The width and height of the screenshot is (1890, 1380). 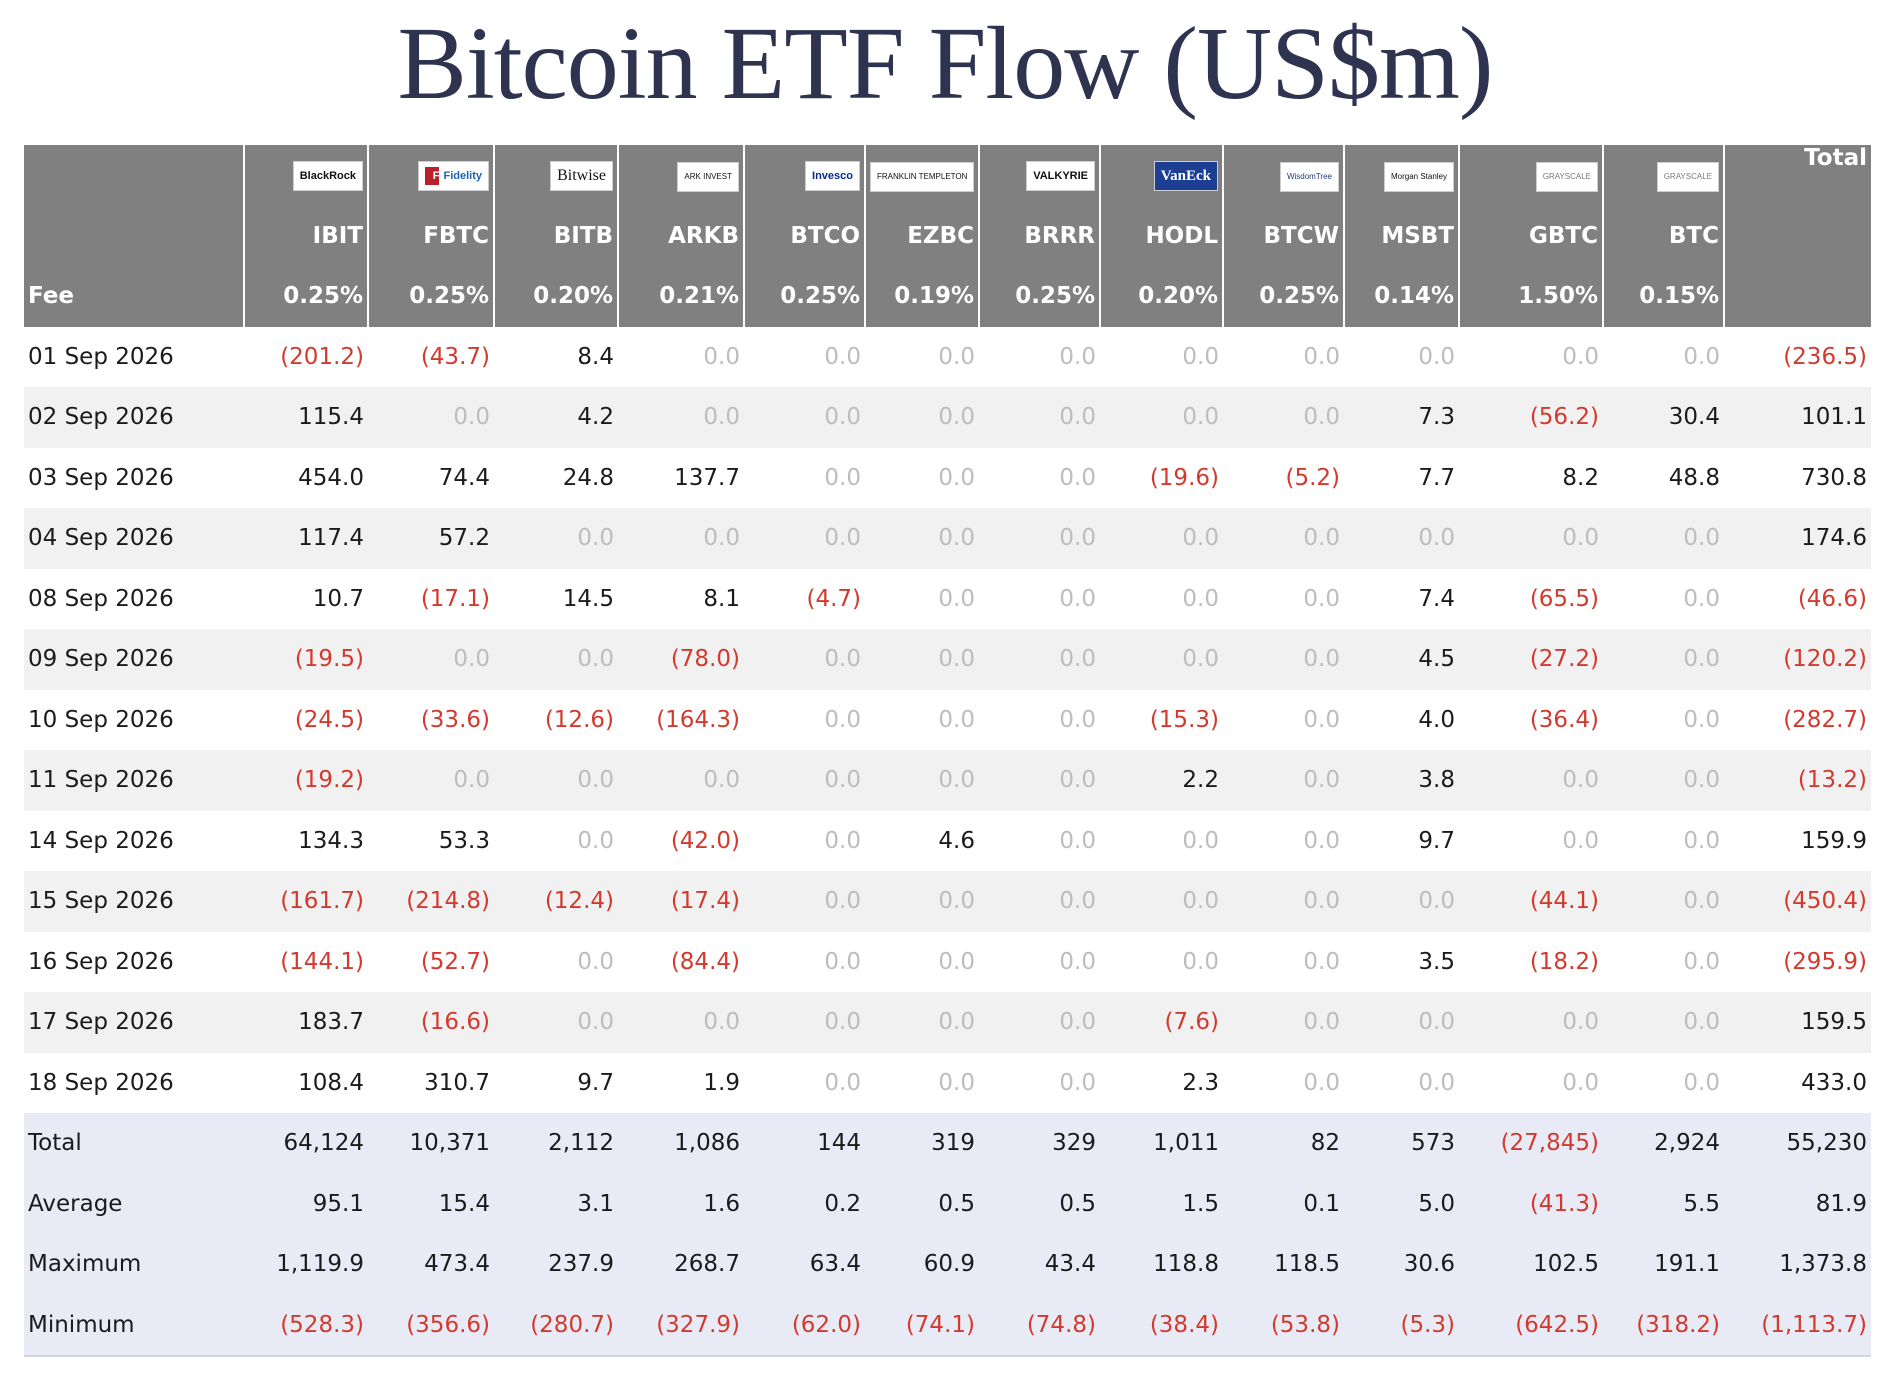 What do you see at coordinates (1161, 1264) in the screenshot?
I see `flow-cell: 118.8` at bounding box center [1161, 1264].